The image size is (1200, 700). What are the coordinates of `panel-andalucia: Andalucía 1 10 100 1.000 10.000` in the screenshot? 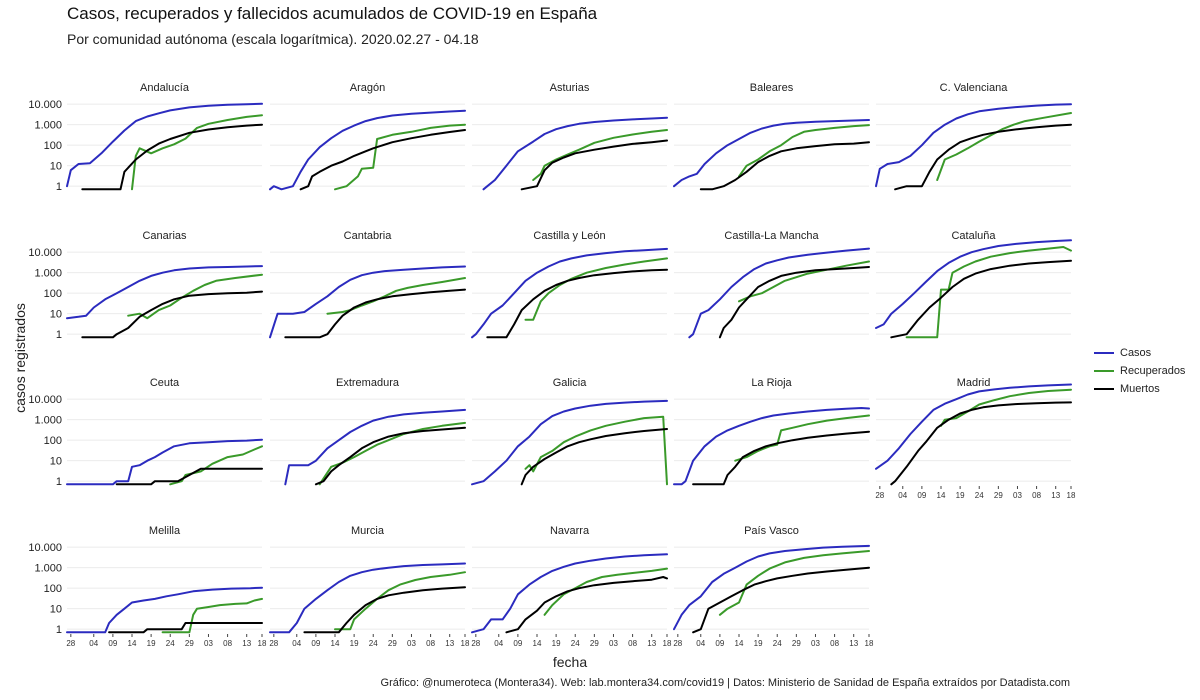 It's located at (145, 137).